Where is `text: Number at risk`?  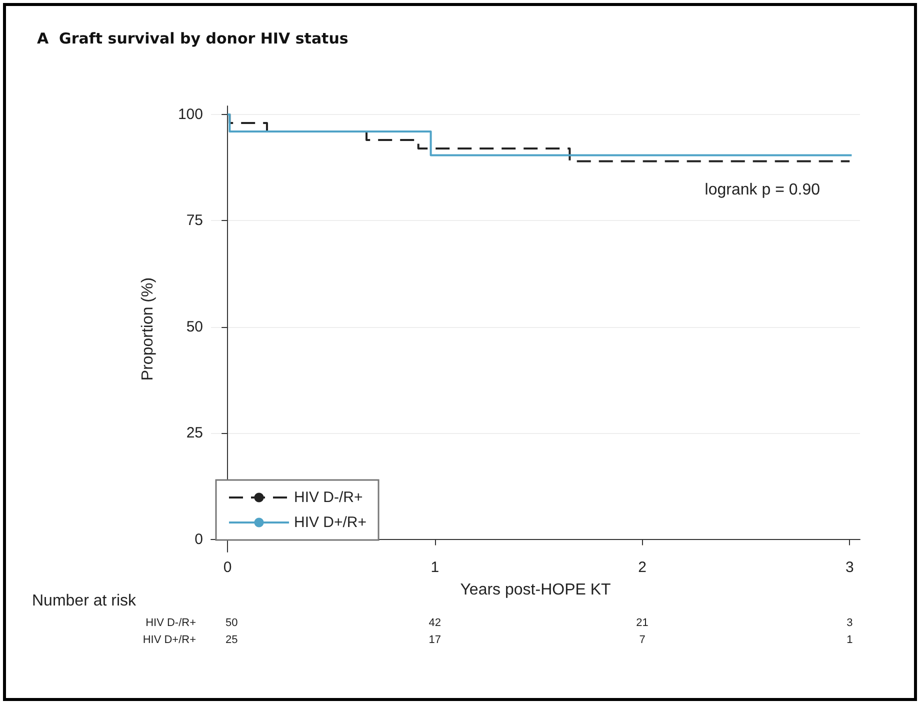 text: Number at risk is located at coordinates (85, 601).